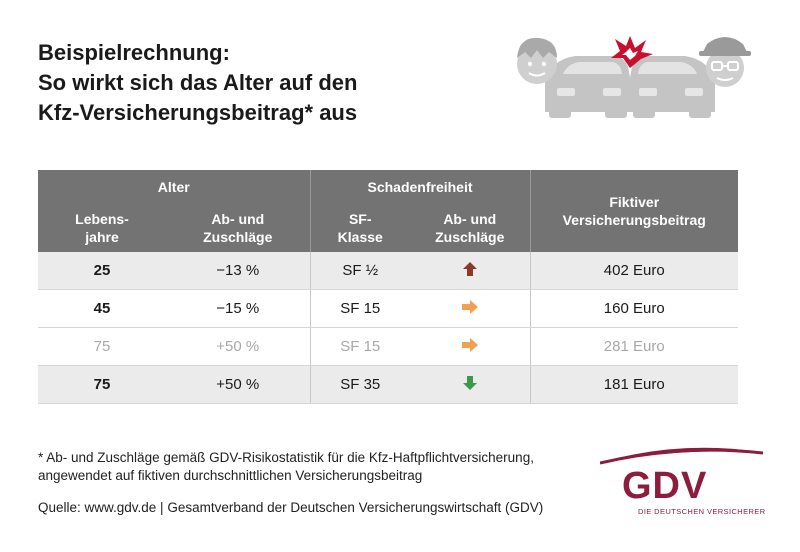 The image size is (800, 552). I want to click on column-header-sf-class: SF- Klasse, so click(360, 228).